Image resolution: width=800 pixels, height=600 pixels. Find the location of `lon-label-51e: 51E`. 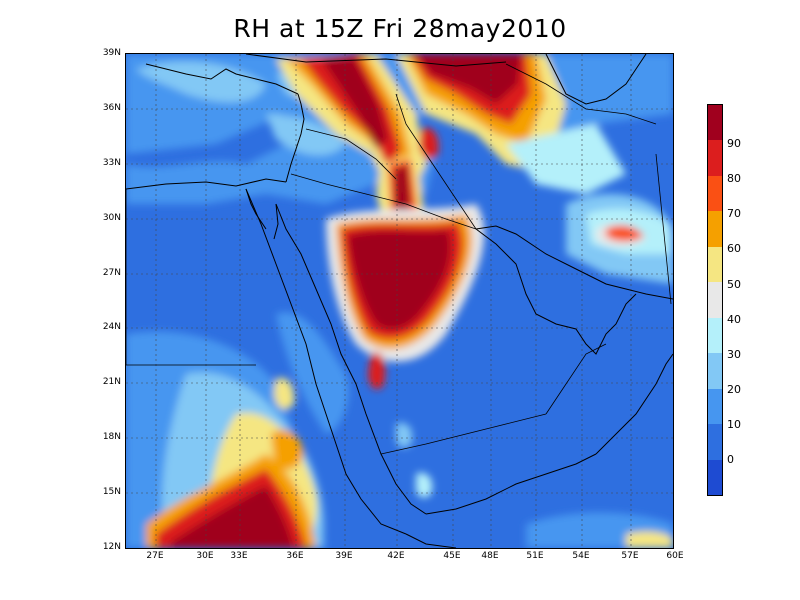

lon-label-51e: 51E is located at coordinates (535, 556).